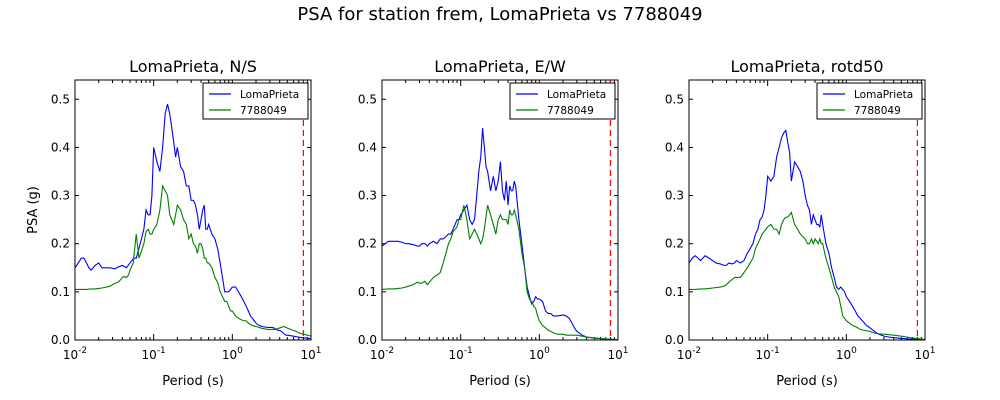 This screenshot has height=400, width=1000. What do you see at coordinates (33, 210) in the screenshot?
I see `y-axis-label: PSA (g)` at bounding box center [33, 210].